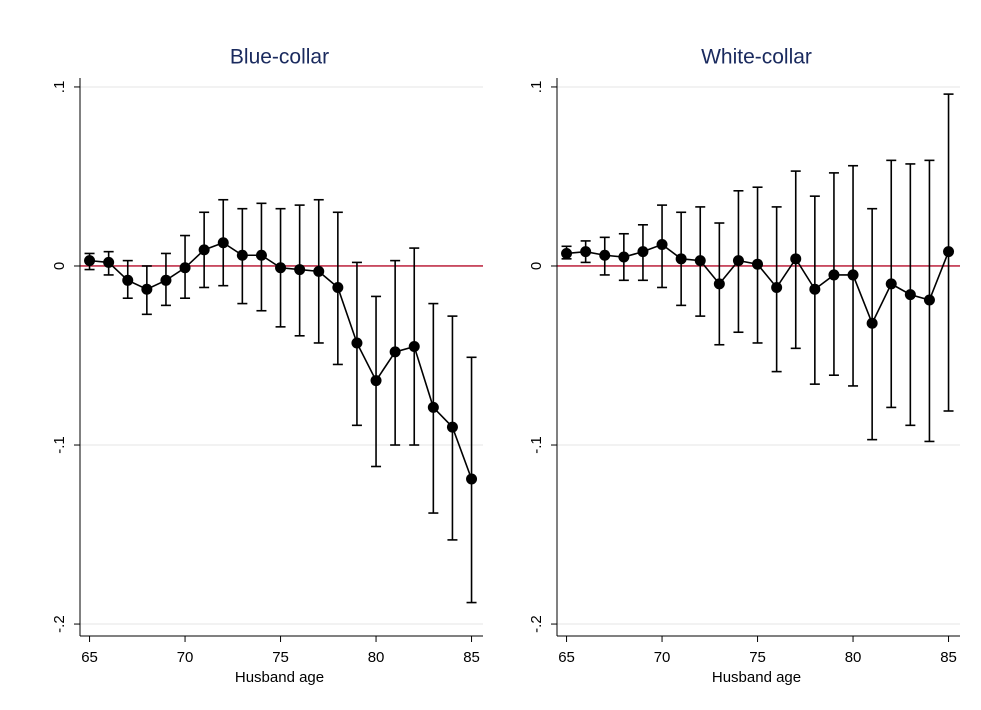 Image resolution: width=981 pixels, height=710 pixels. Describe the element at coordinates (756, 57) in the screenshot. I see `panel-title: White-collar` at that location.